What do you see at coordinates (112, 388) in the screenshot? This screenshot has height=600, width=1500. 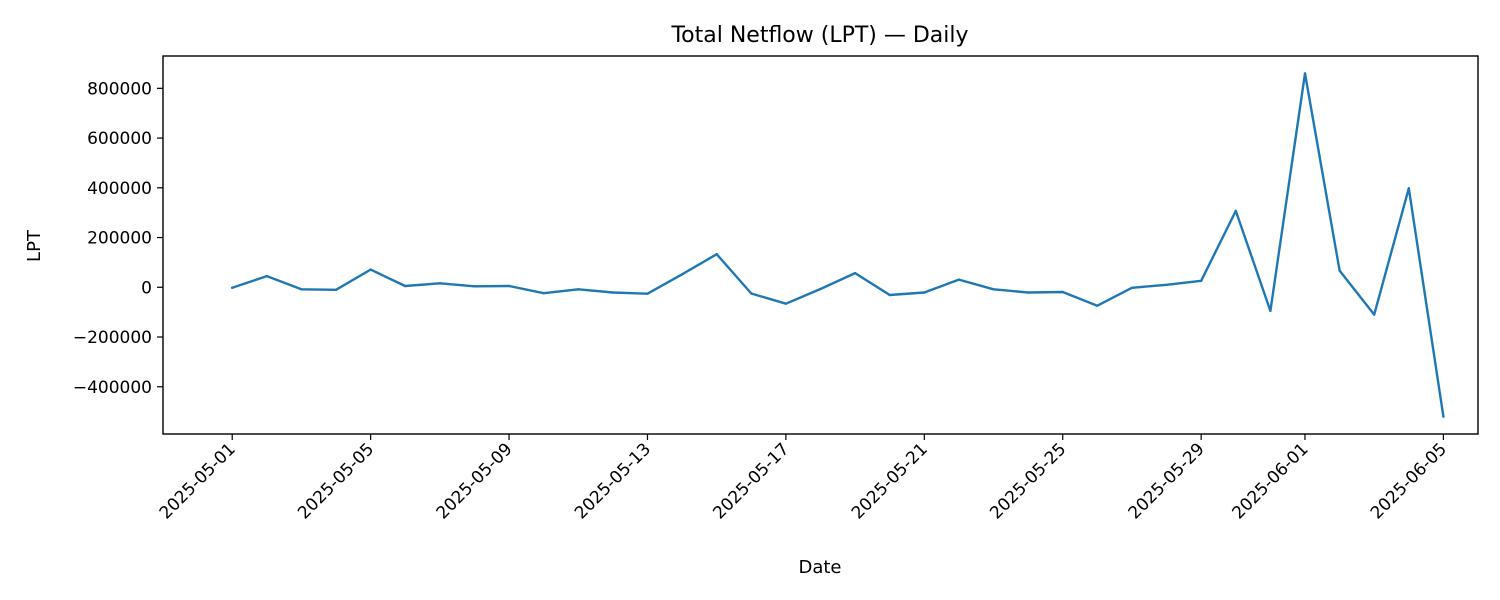 I see `y-tick-label: −400000` at bounding box center [112, 388].